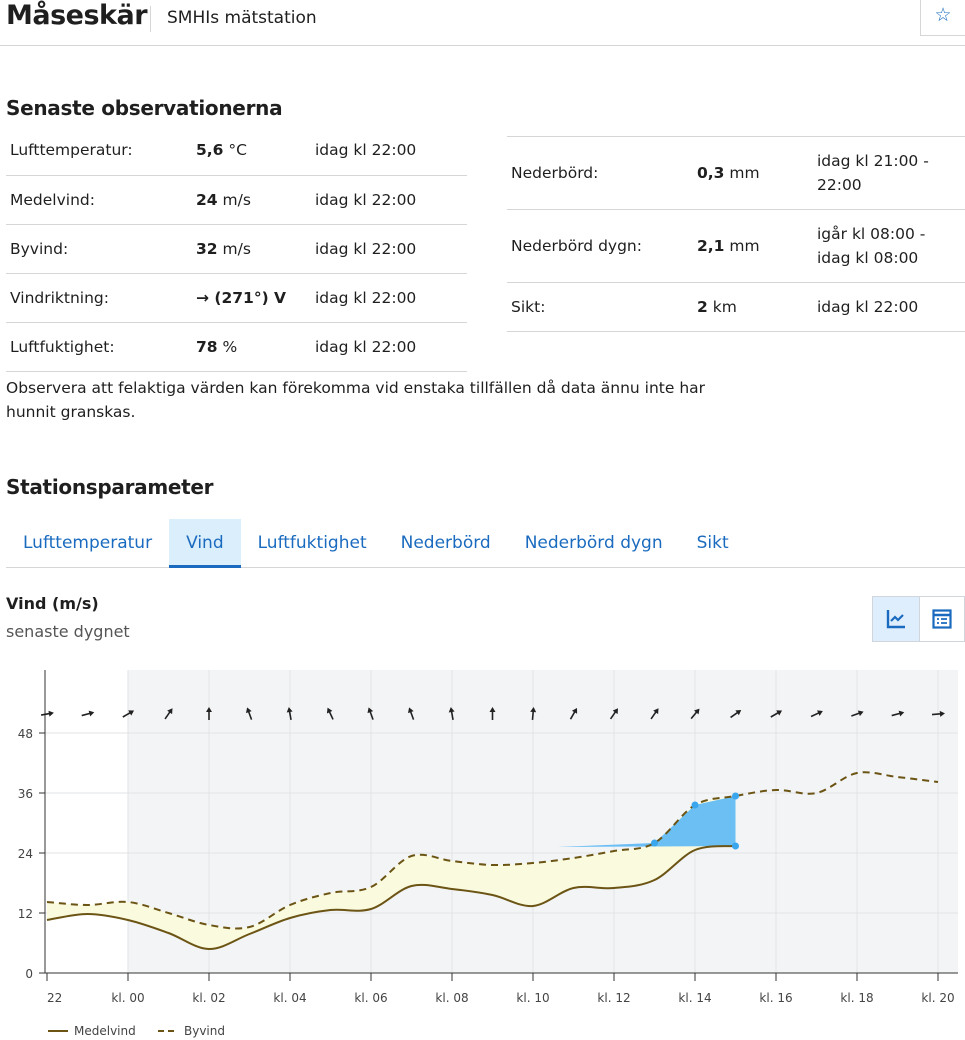 The width and height of the screenshot is (965, 1040). What do you see at coordinates (289, 998) in the screenshot?
I see `x-tick-label: kl. 04` at bounding box center [289, 998].